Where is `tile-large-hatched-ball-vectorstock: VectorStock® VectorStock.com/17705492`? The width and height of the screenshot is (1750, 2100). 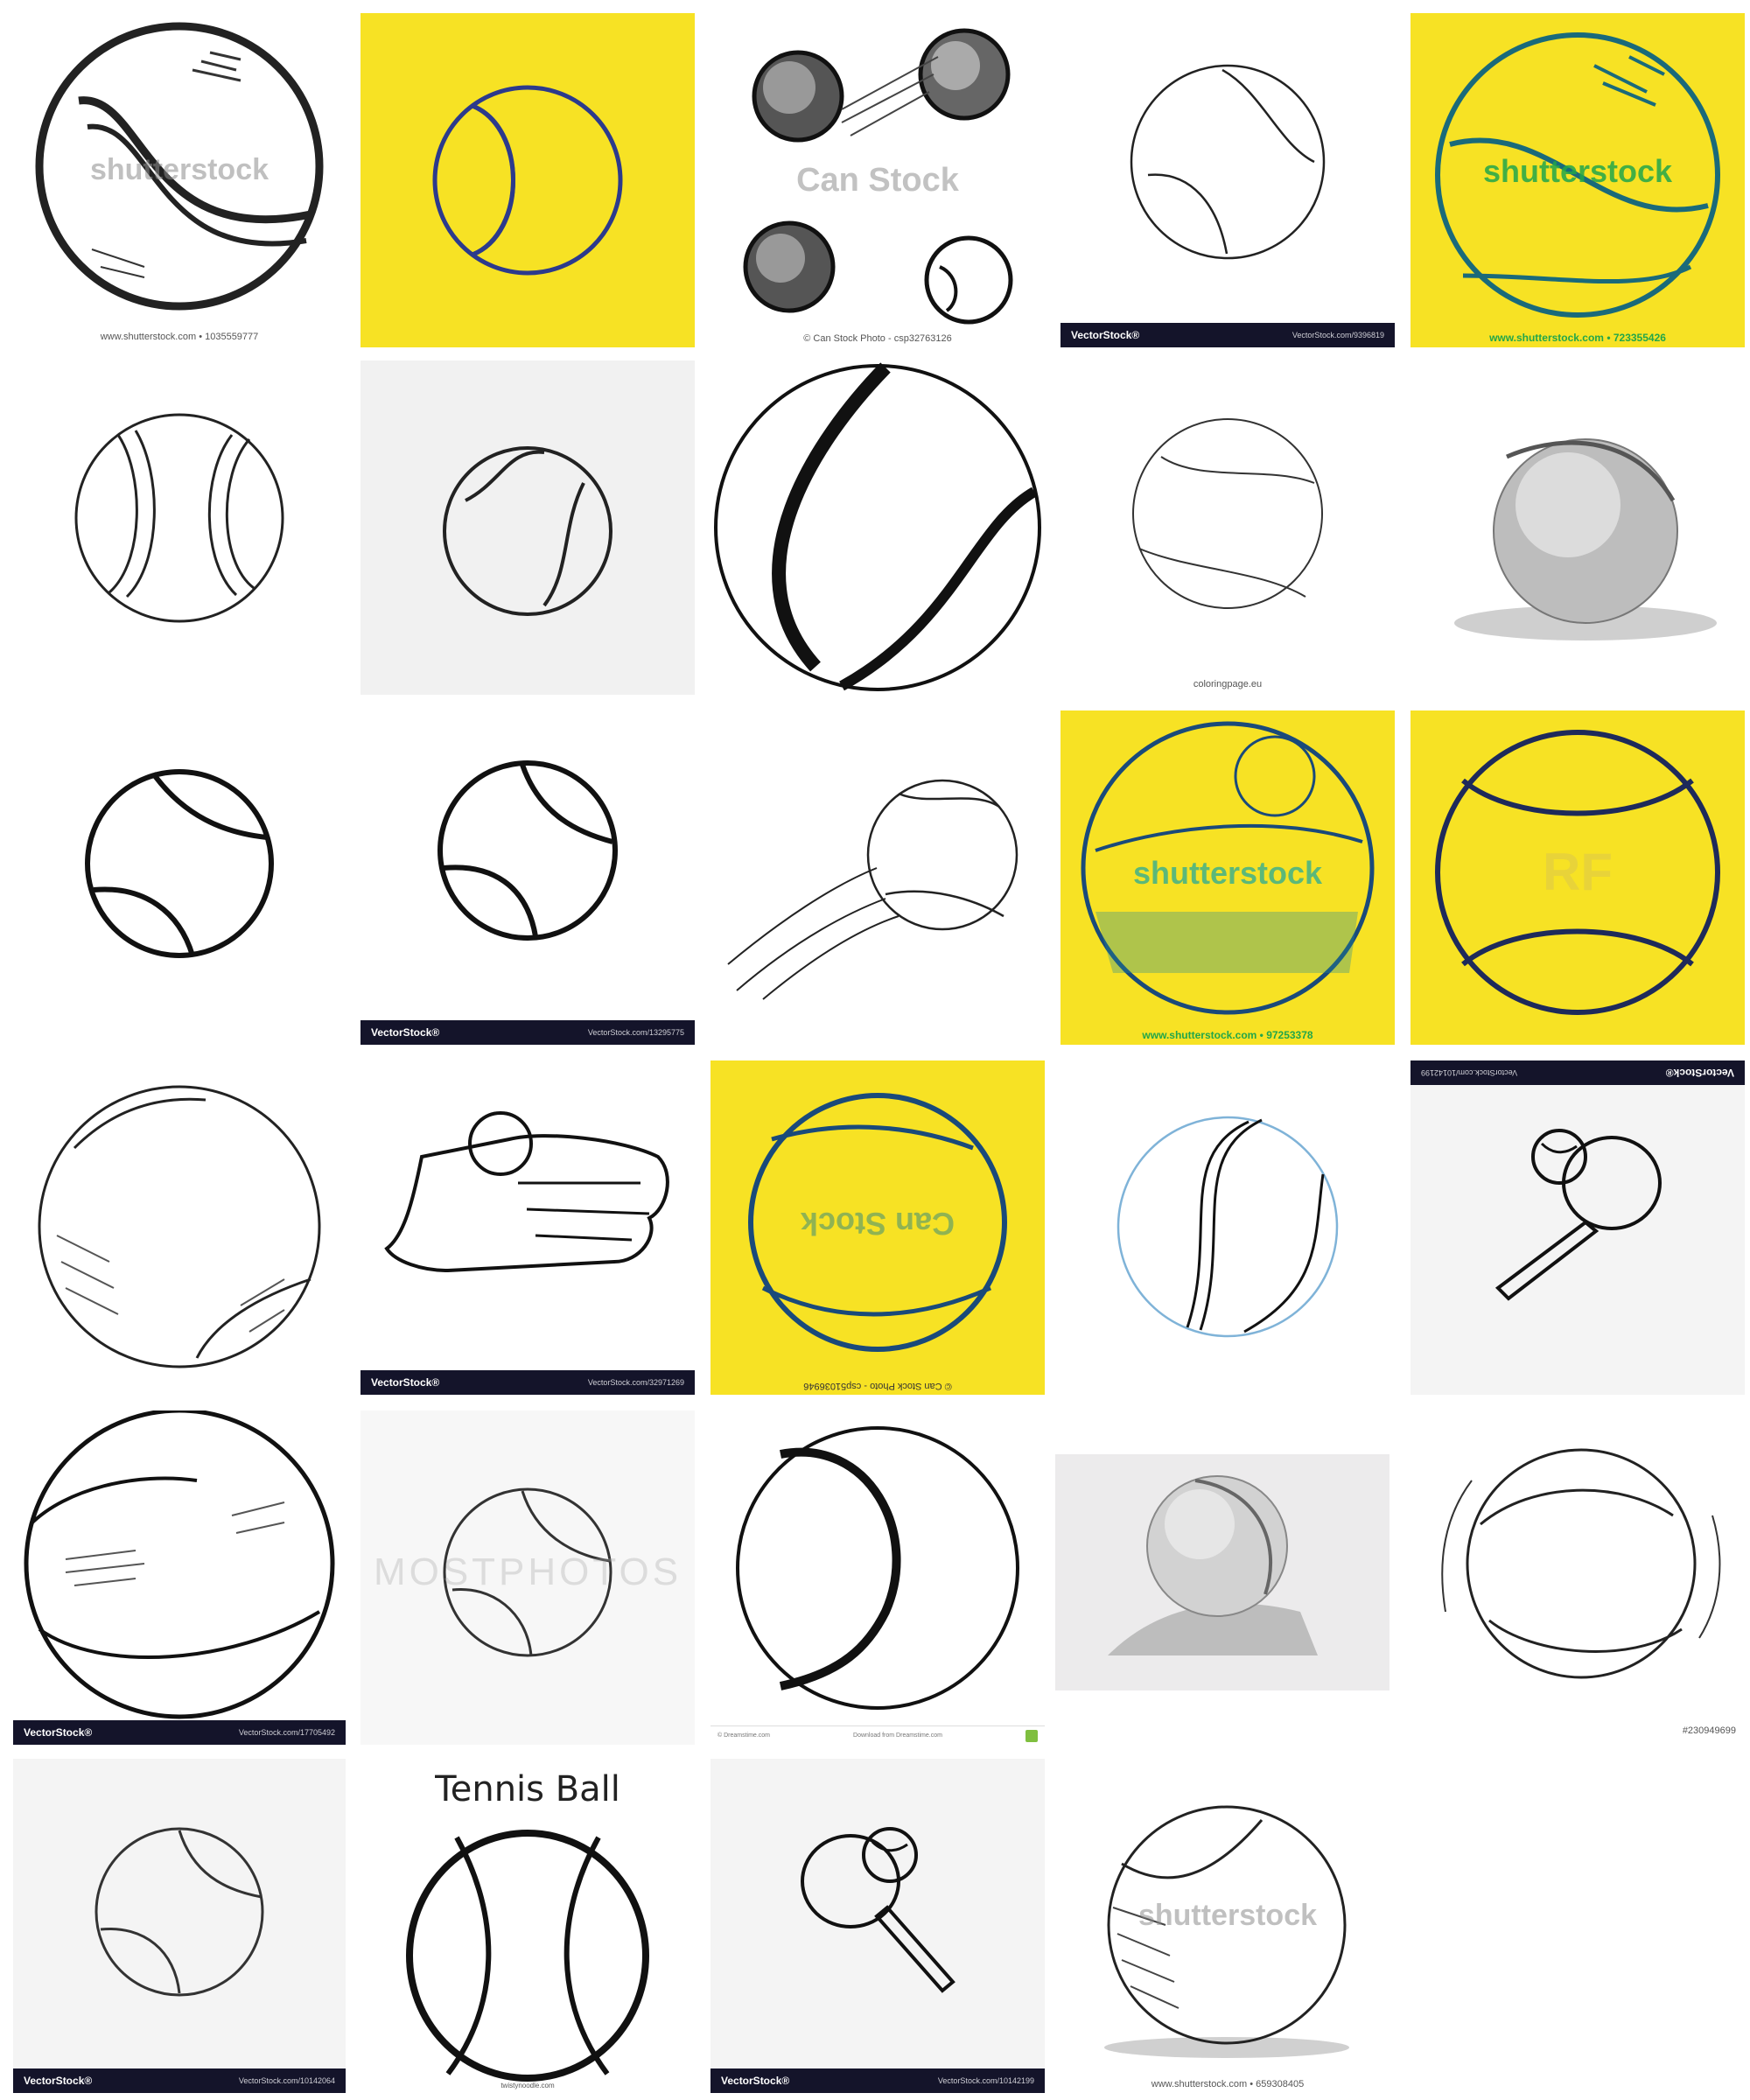
tile-large-hatched-ball-vectorstock: VectorStock® VectorStock.com/17705492 is located at coordinates (179, 1577).